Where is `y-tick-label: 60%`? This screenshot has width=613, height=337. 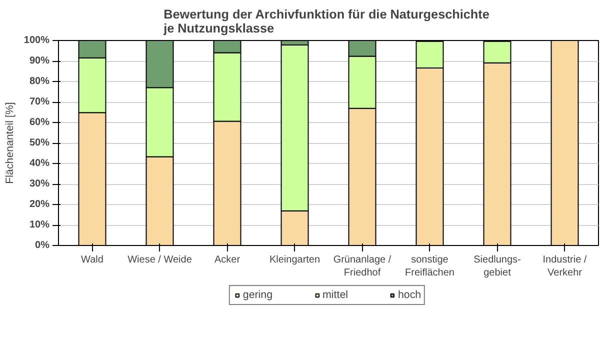
y-tick-label: 60% is located at coordinates (39, 122).